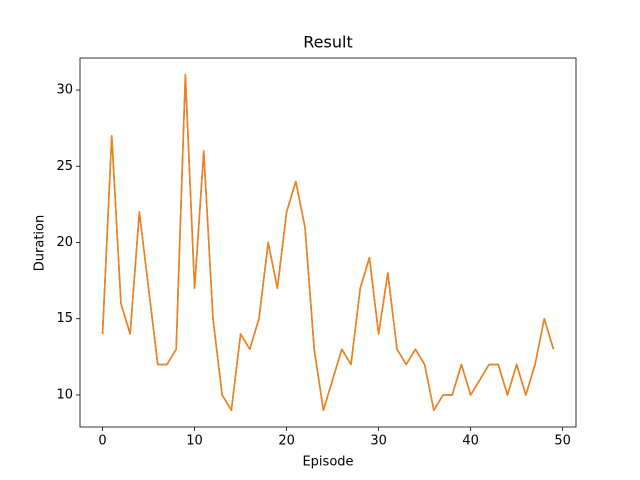  I want to click on x-tick-label: 10, so click(194, 441).